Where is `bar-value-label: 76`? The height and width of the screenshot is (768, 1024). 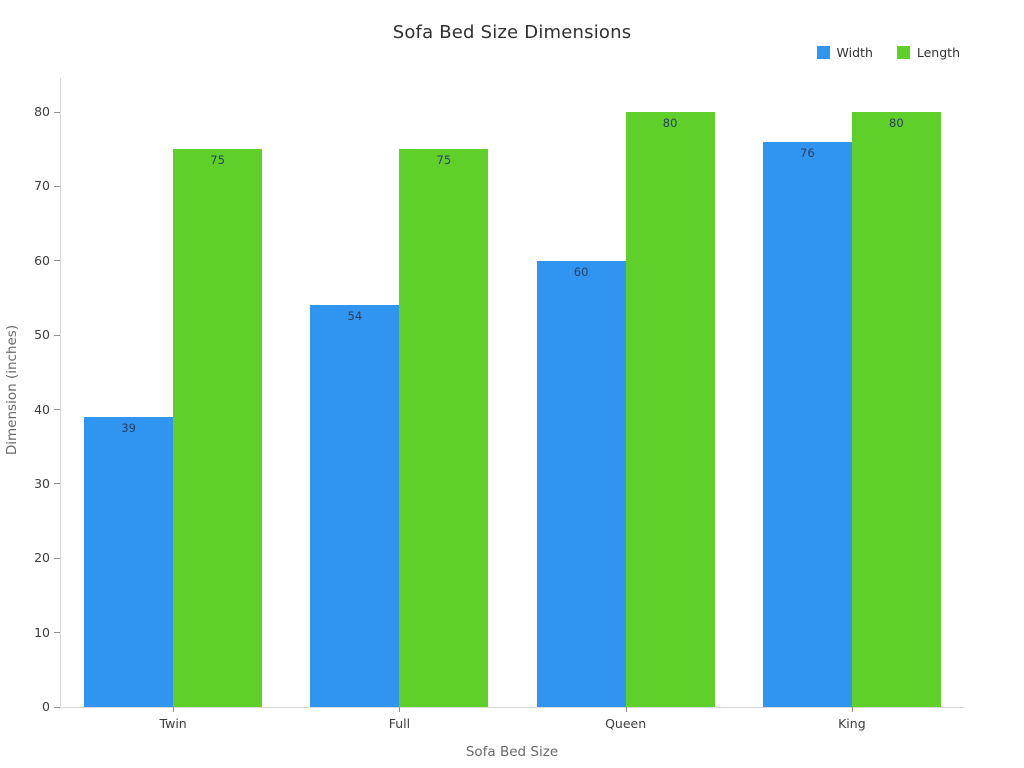
bar-value-label: 76 is located at coordinates (807, 152).